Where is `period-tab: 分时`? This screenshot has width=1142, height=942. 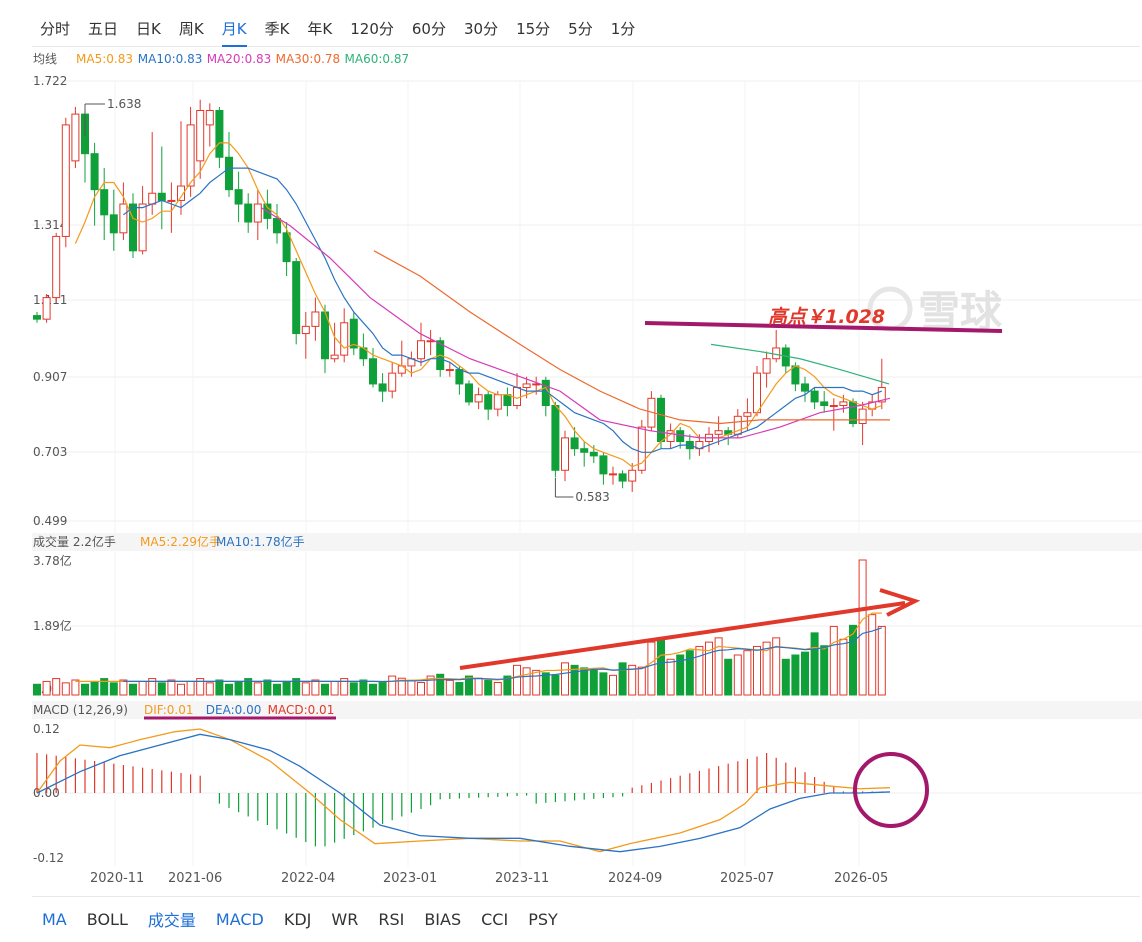
period-tab: 分时 is located at coordinates (55, 28).